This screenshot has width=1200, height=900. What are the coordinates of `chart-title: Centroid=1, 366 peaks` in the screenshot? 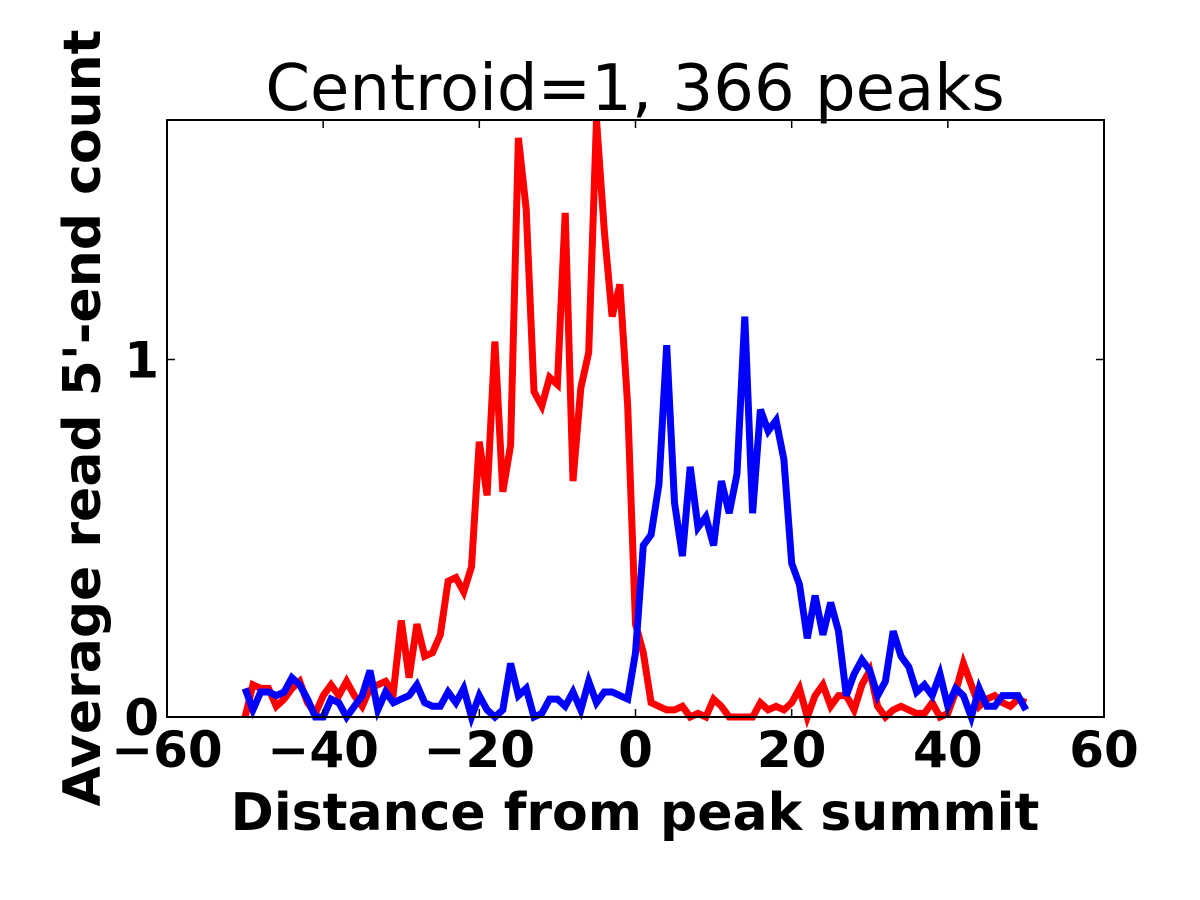 It's located at (634, 89).